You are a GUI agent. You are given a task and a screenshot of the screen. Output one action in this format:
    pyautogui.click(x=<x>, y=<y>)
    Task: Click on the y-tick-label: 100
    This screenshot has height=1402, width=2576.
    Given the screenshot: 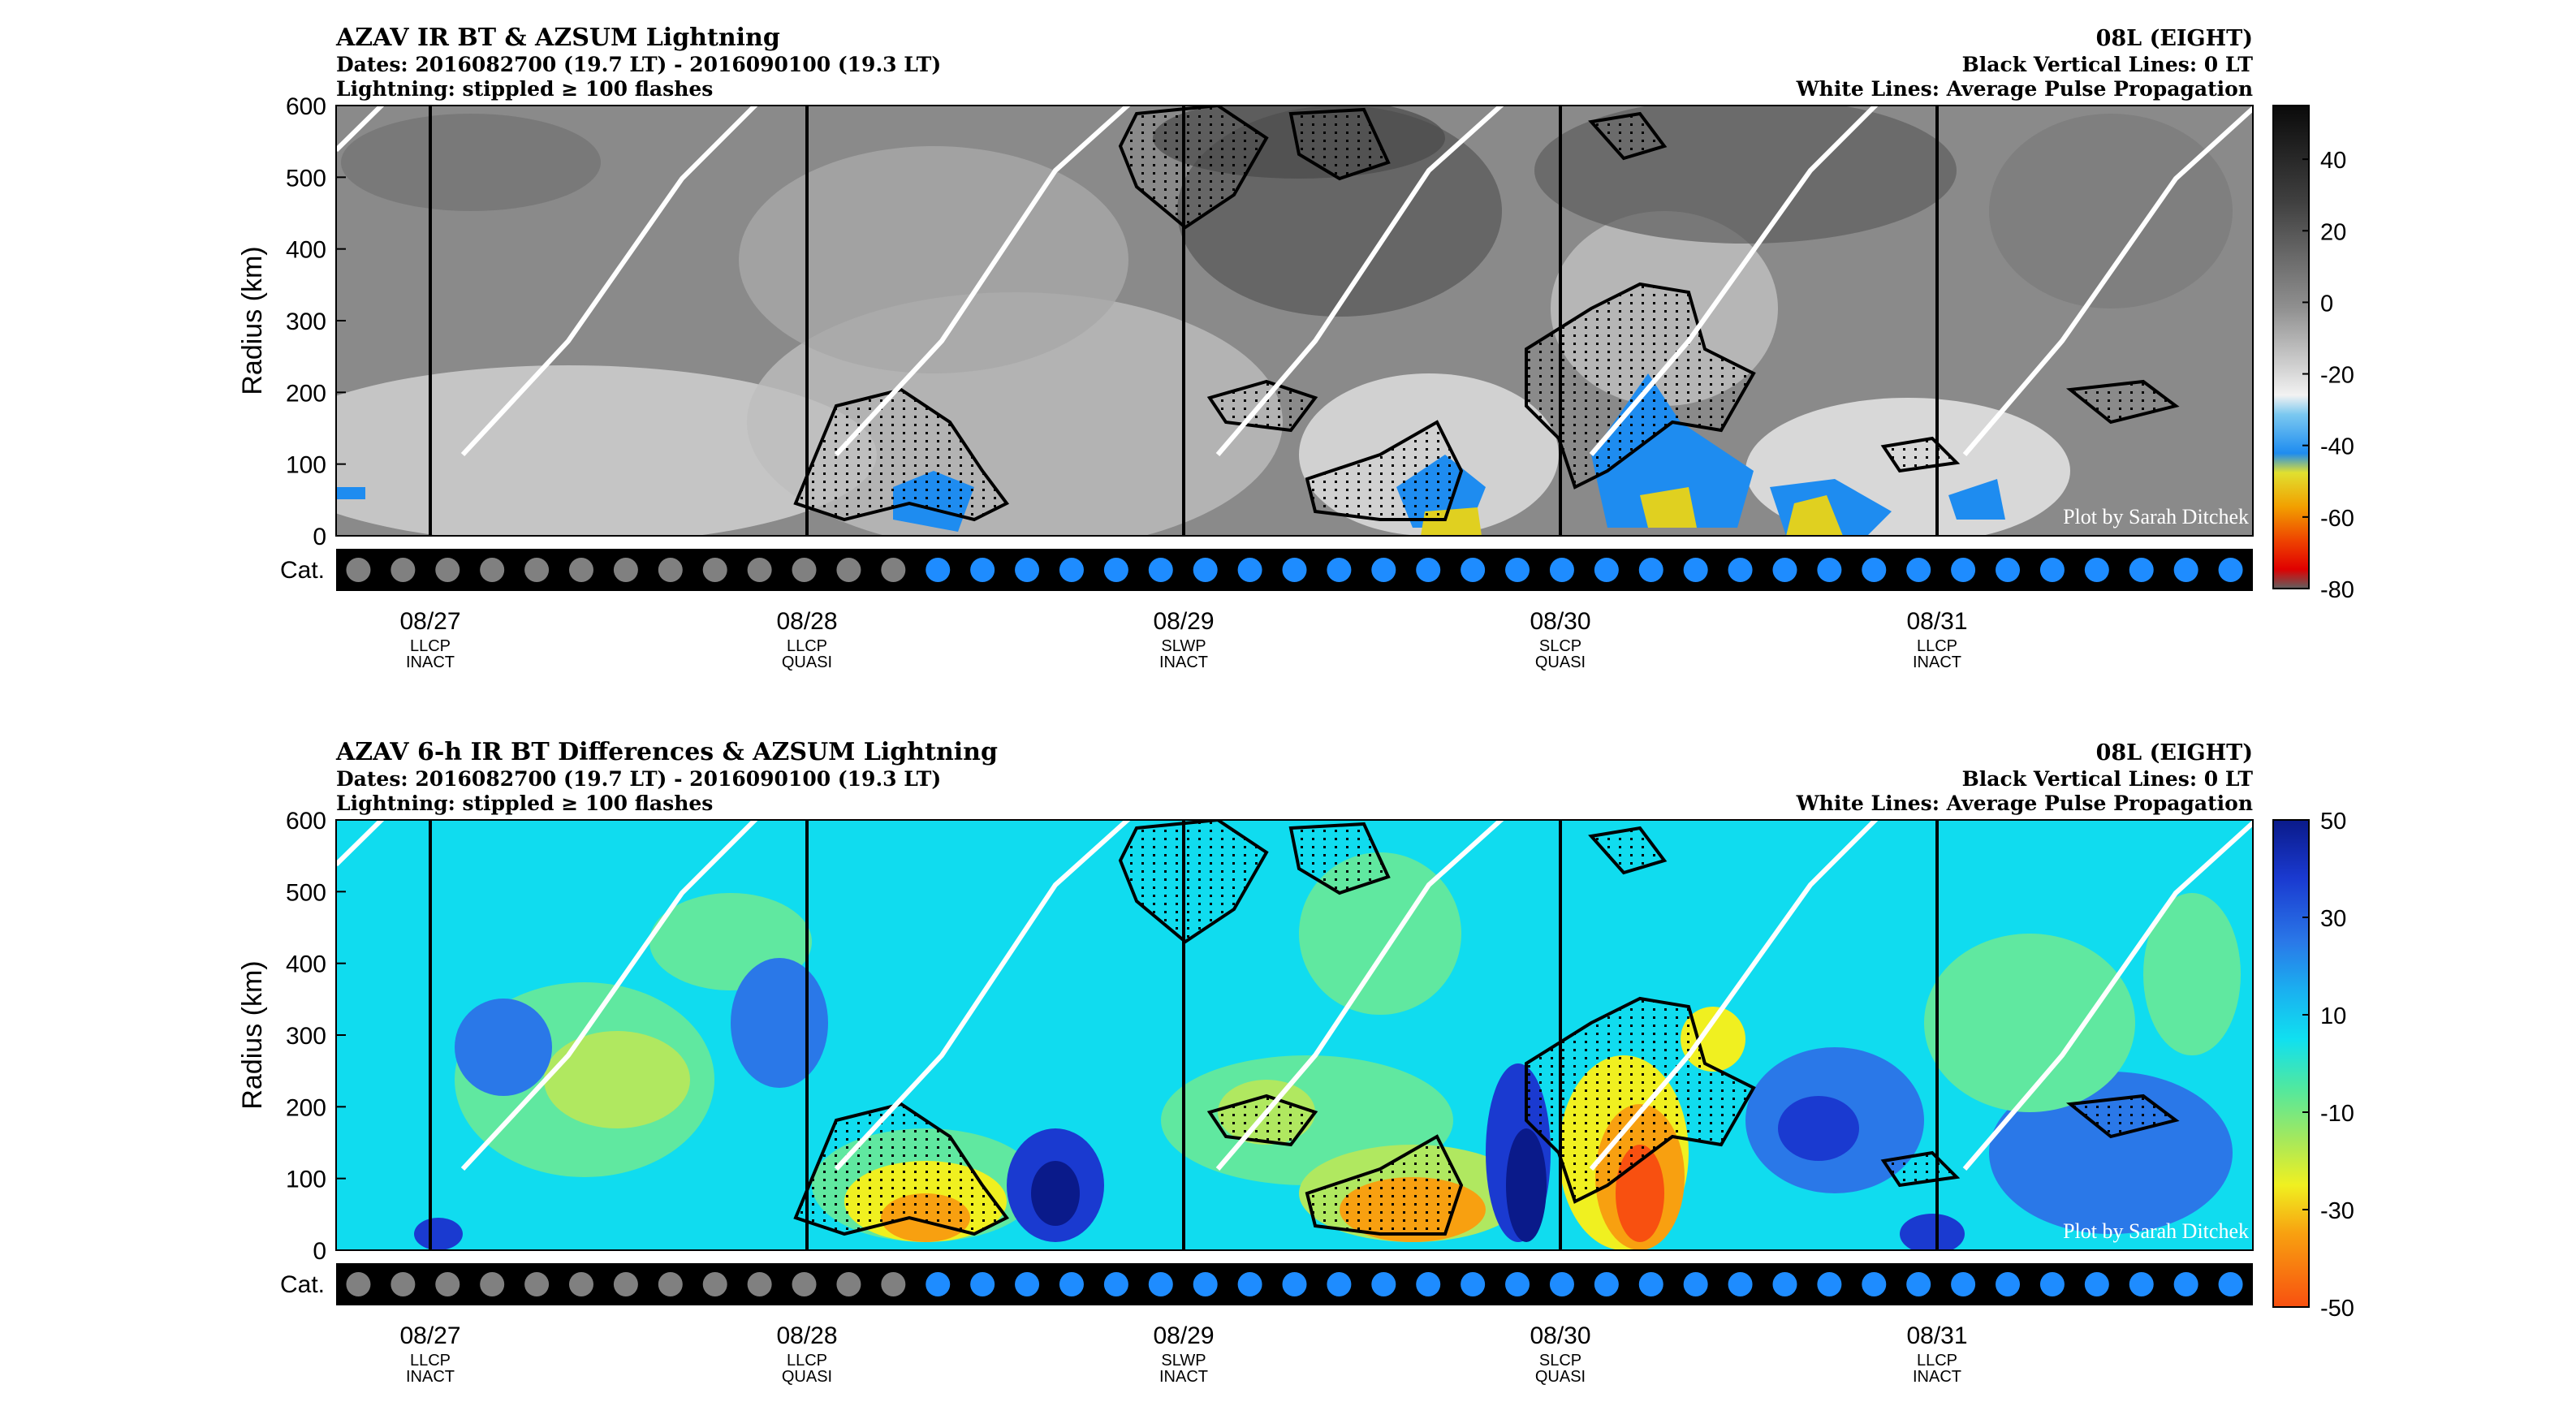 What is the action you would take?
    pyautogui.click(x=306, y=465)
    